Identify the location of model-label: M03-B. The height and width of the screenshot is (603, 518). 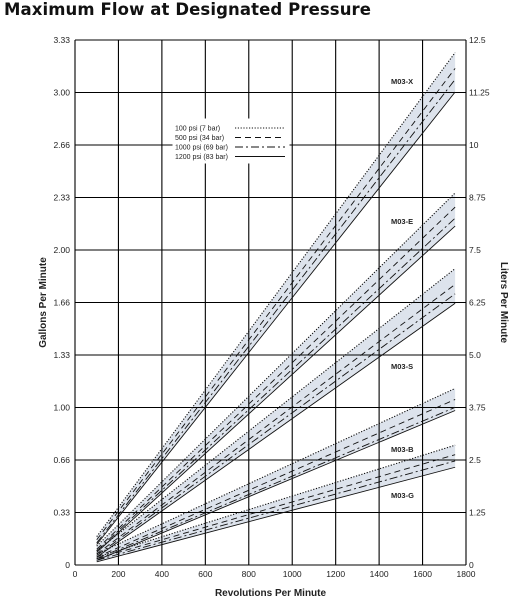
(402, 449).